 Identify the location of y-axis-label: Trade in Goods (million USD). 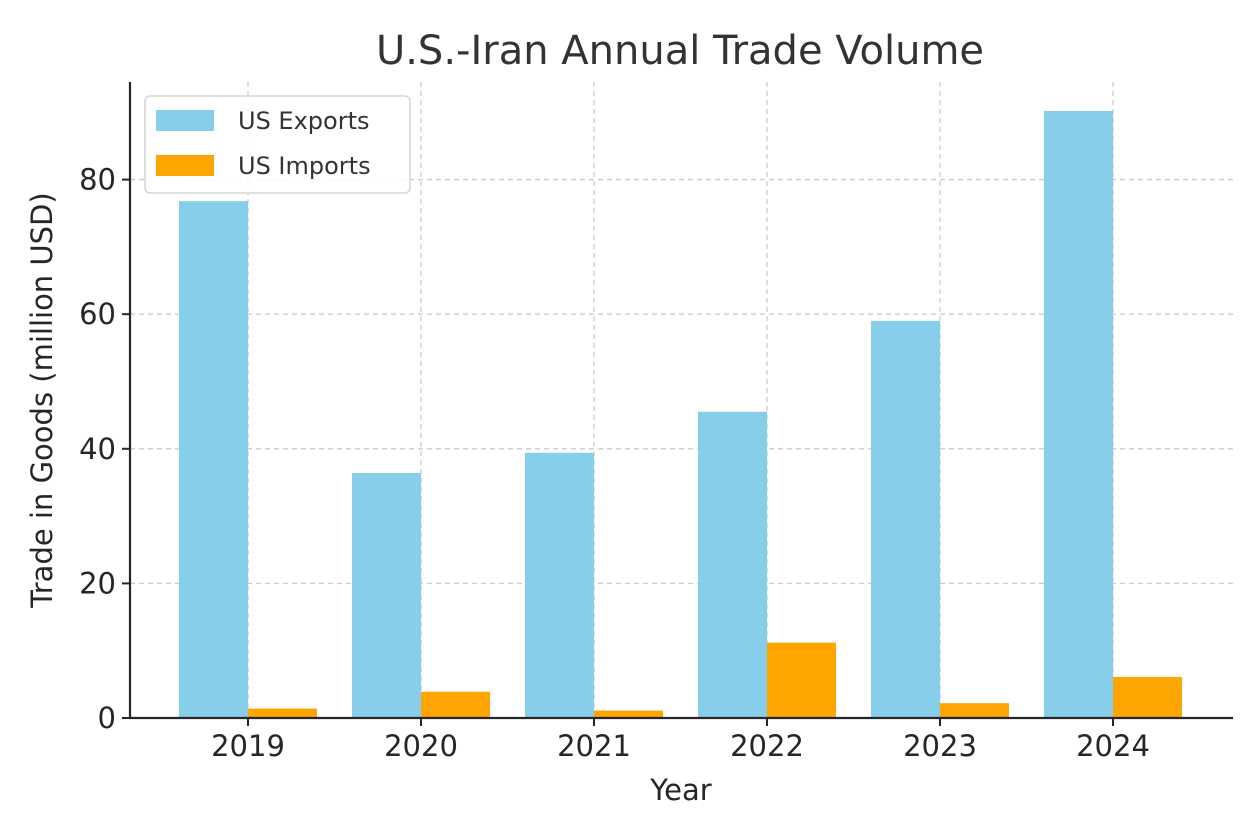
(42, 400).